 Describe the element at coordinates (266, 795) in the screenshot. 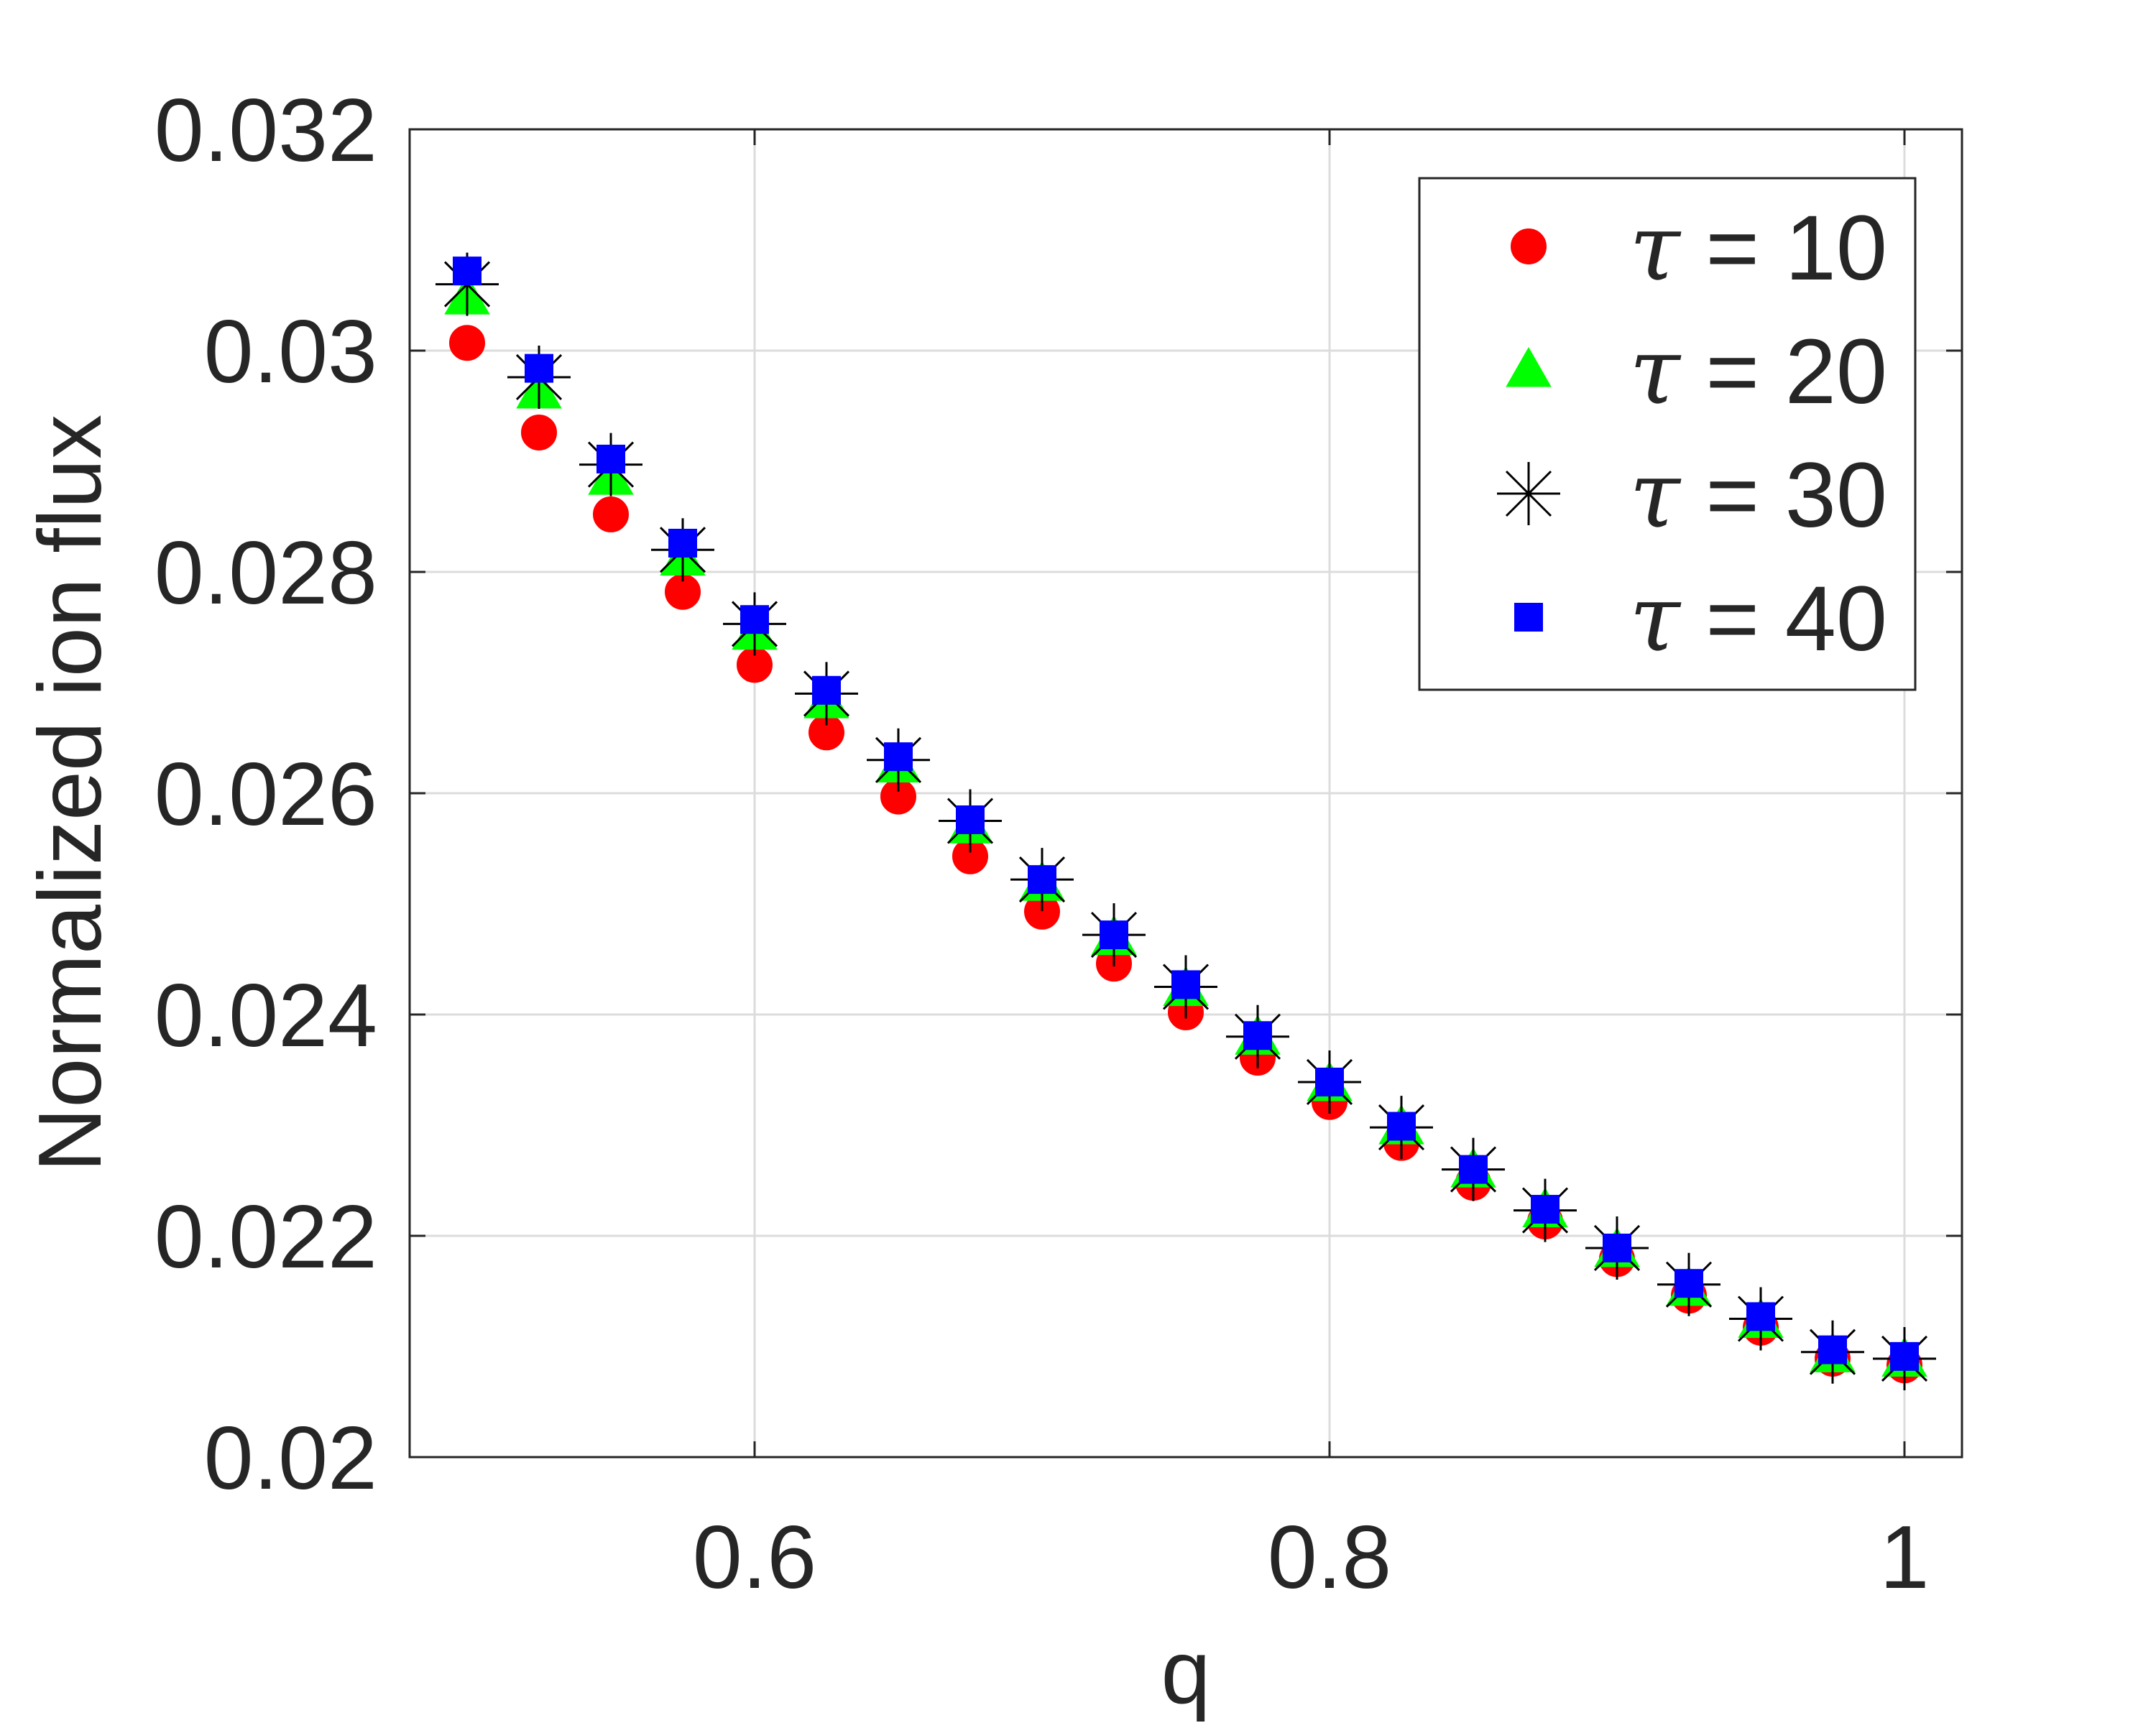

I see `y-tick-label: 0.026` at that location.